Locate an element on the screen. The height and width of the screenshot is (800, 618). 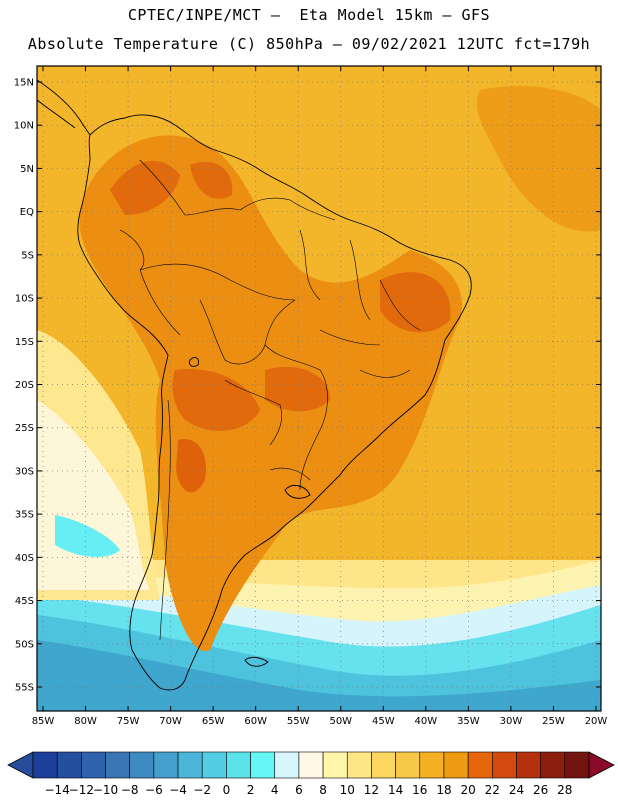
lat-label: 45S is located at coordinates (24, 601).